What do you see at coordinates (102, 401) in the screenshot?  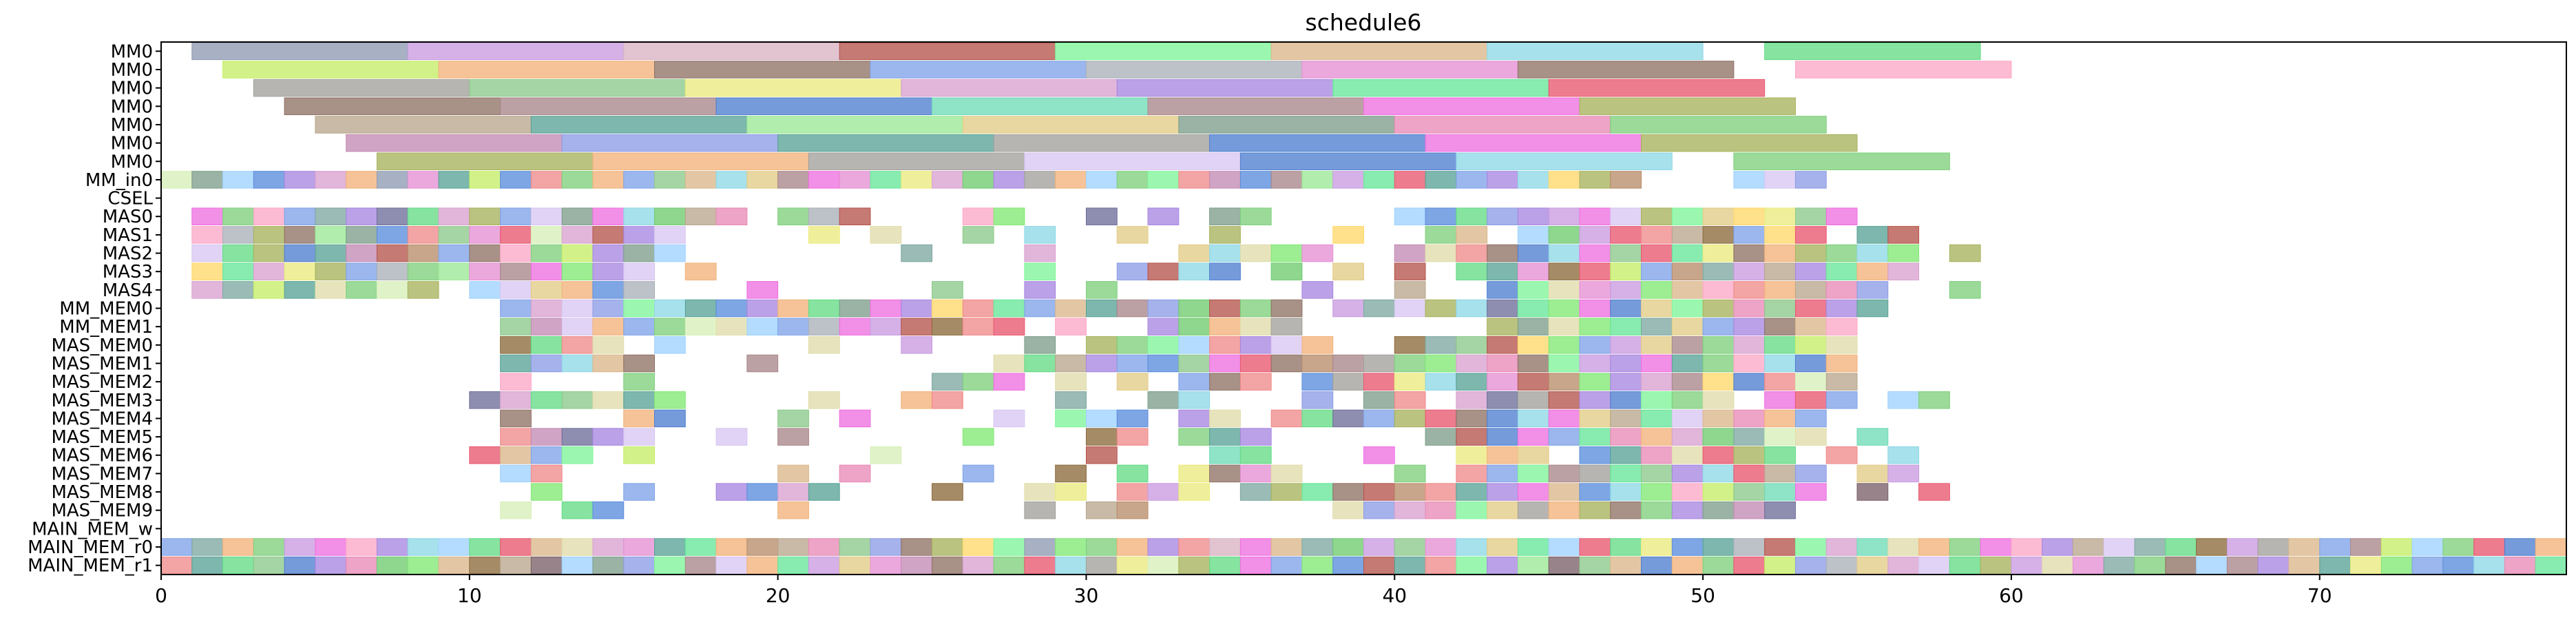 I see `y-tick-label: MAS_MEM3` at bounding box center [102, 401].